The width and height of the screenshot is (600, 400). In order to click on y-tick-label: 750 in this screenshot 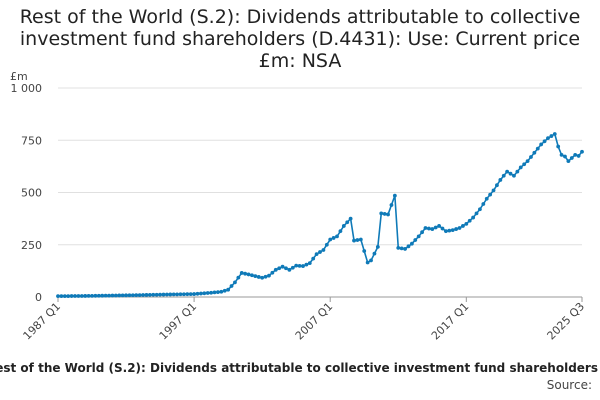, I will do `click(31, 140)`.